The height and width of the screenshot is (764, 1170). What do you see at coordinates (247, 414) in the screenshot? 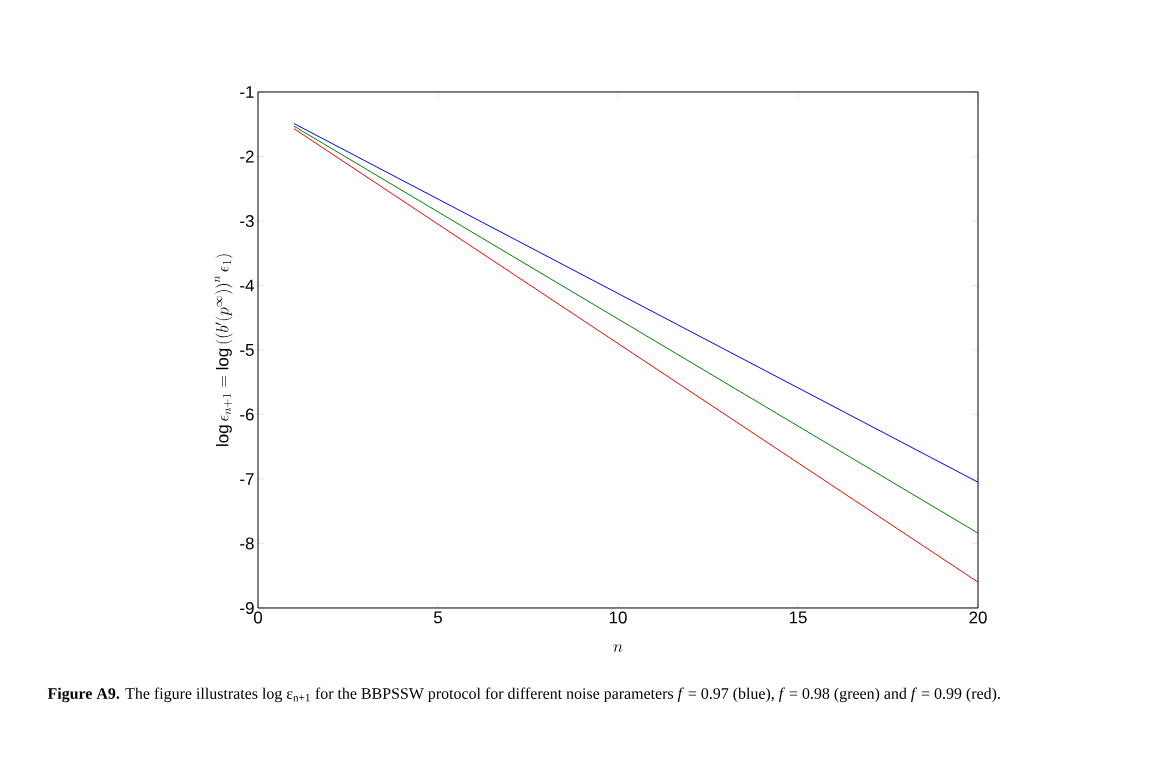
I see `y-tick-label: -6` at bounding box center [247, 414].